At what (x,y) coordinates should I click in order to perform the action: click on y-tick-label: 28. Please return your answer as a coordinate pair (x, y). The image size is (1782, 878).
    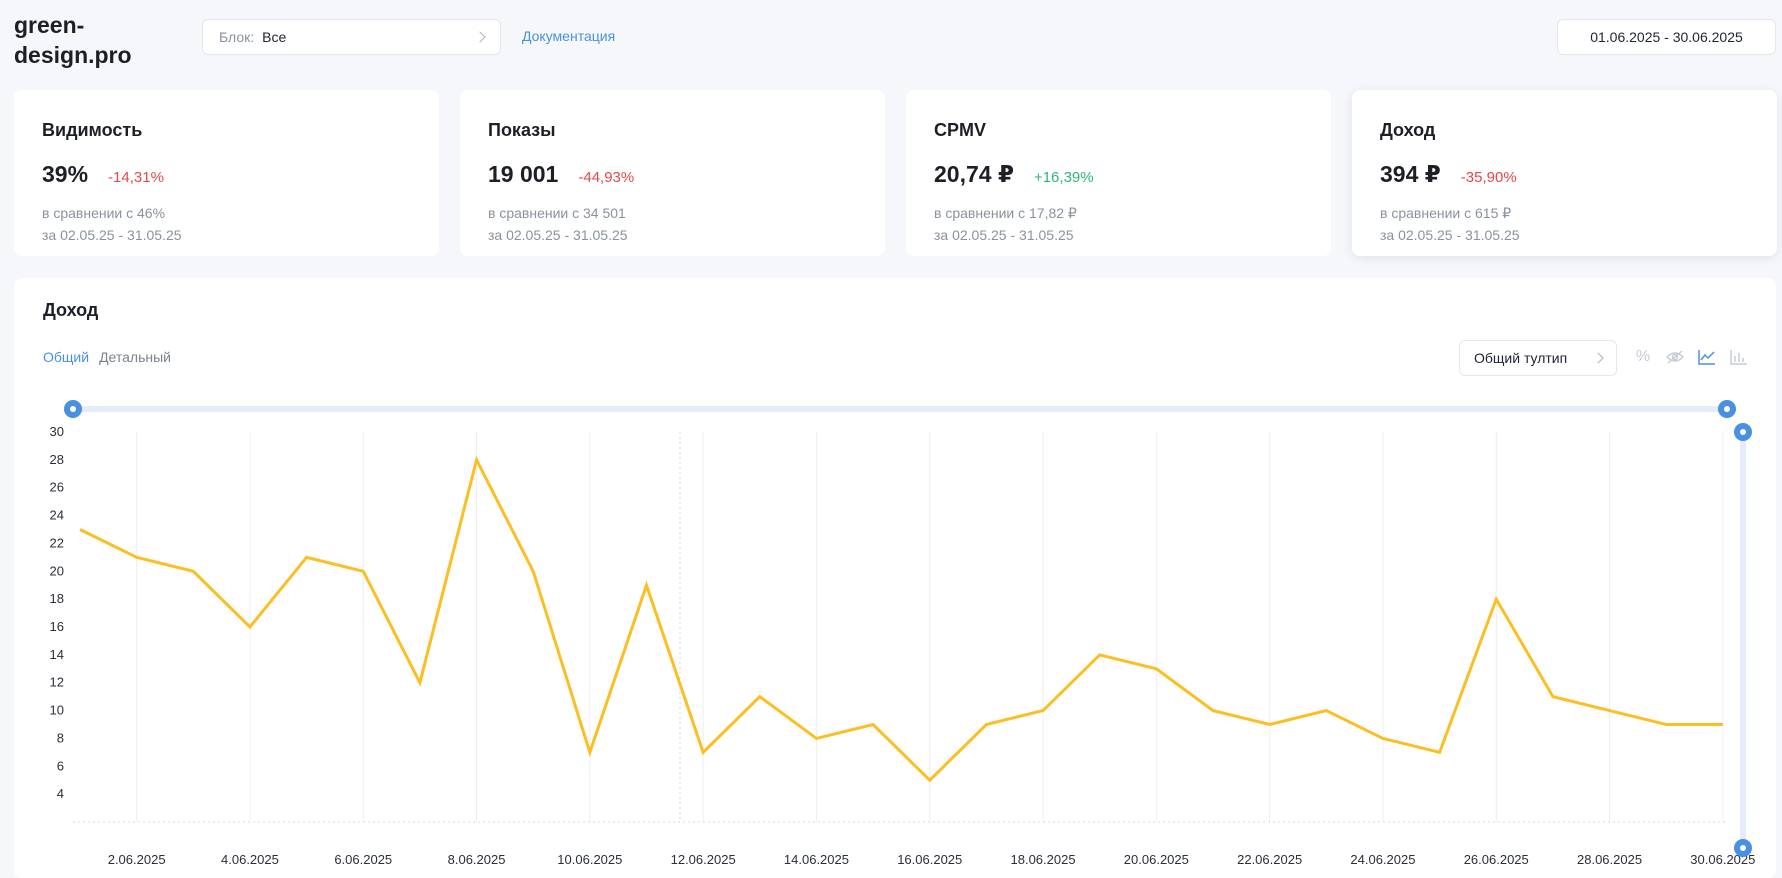
    Looking at the image, I should click on (57, 459).